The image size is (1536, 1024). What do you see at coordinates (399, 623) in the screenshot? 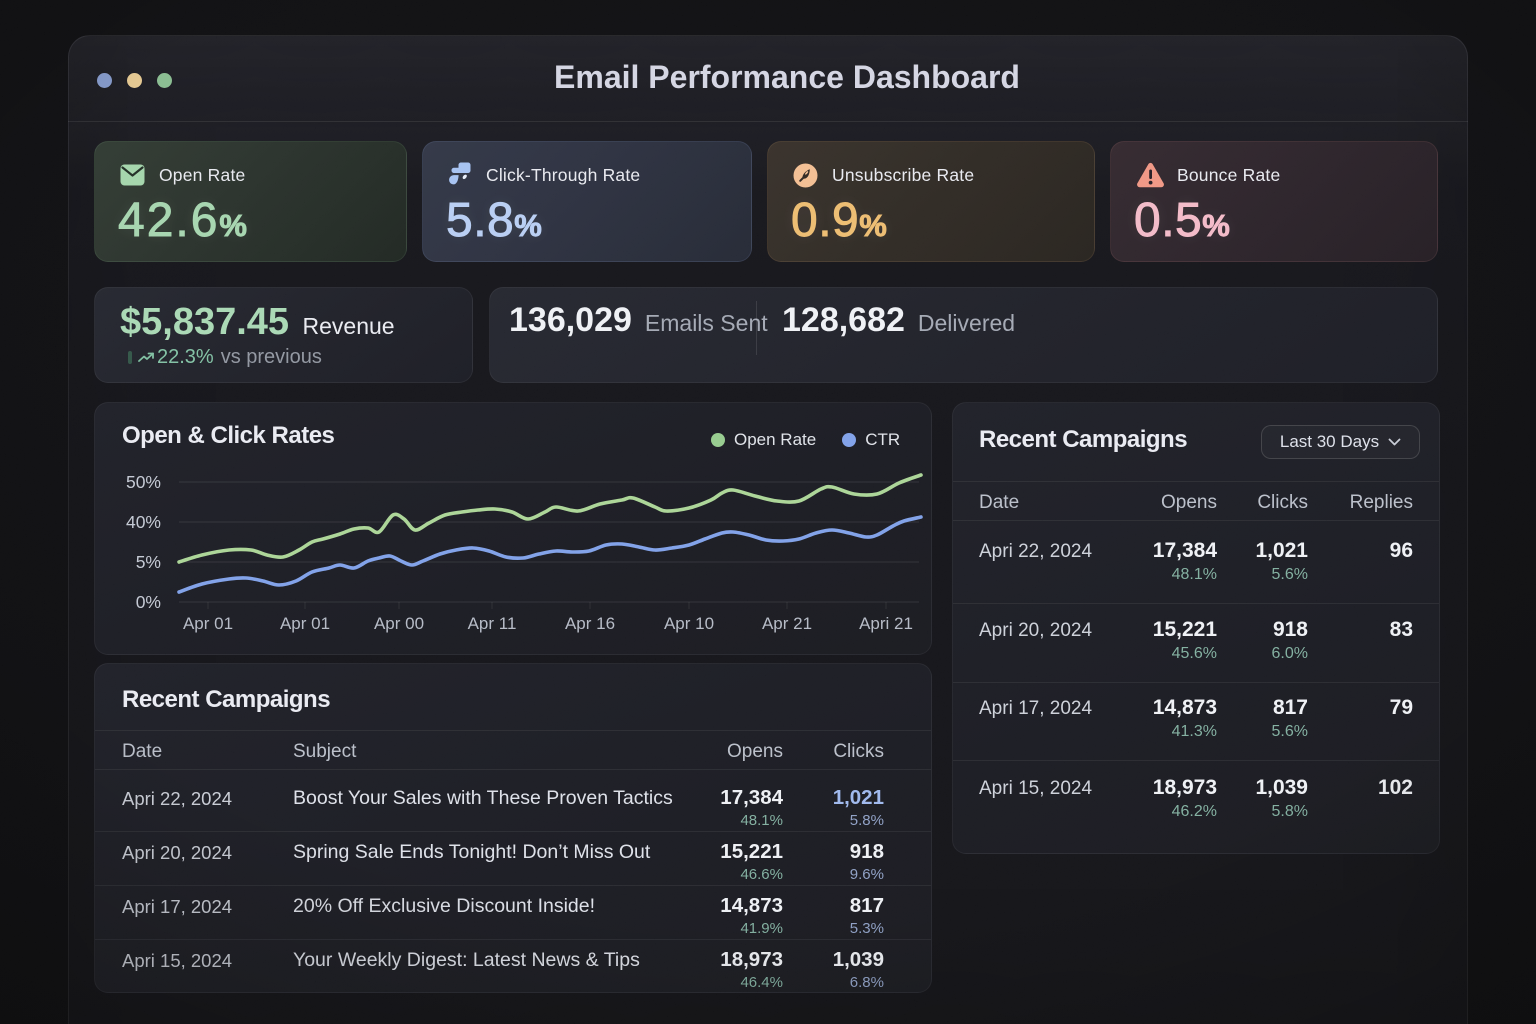
I see `svg-text: Apr 00` at bounding box center [399, 623].